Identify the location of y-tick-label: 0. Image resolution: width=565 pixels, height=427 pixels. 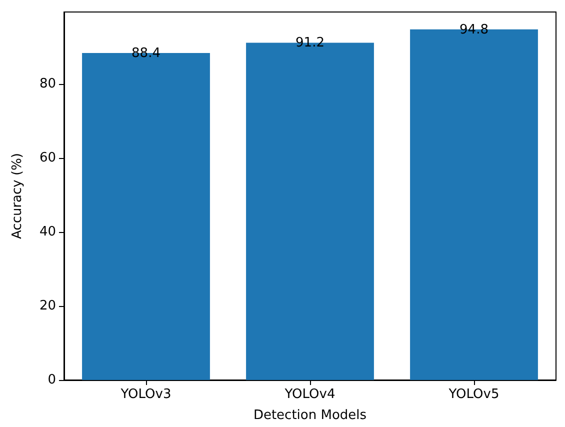
(52, 380).